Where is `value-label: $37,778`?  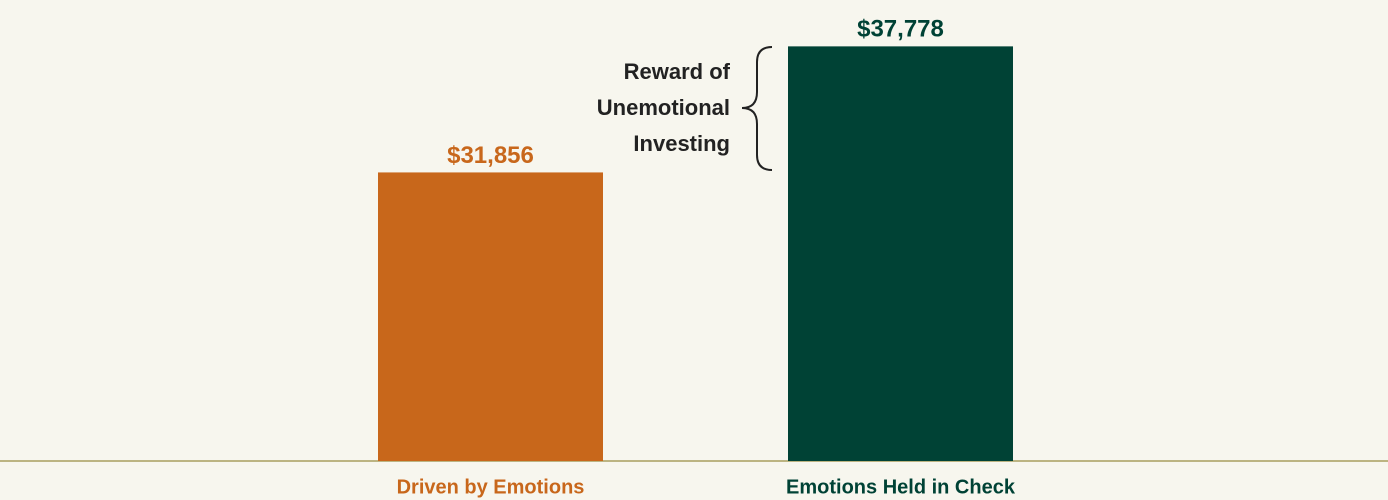
value-label: $37,778 is located at coordinates (900, 29).